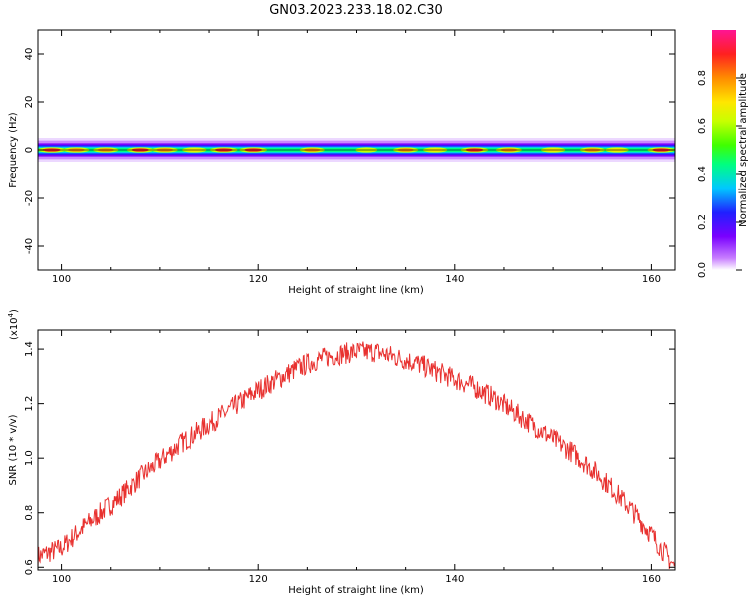 The image size is (750, 600). I want to click on spectral-band, so click(356, 150).